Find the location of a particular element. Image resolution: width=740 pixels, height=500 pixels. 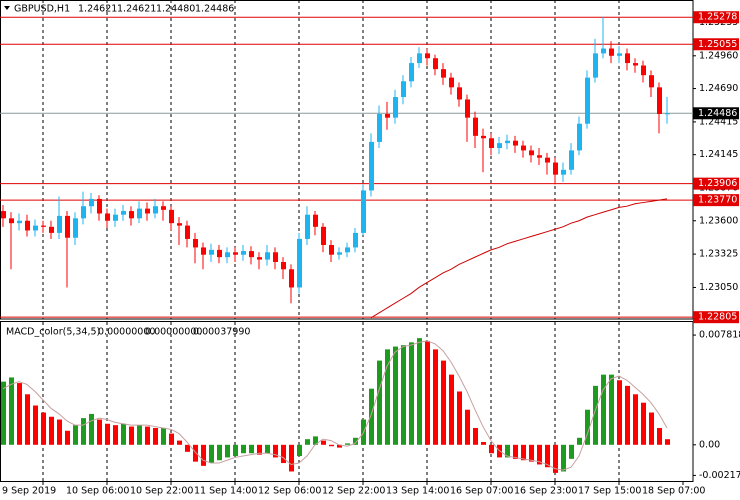

macd-readout: 0.00037990 is located at coordinates (221, 332).